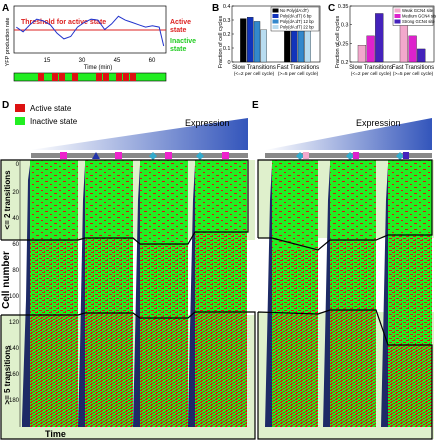  What do you see at coordinates (348, 134) in the screenshot?
I see `expression-wedge-e` at bounding box center [348, 134].